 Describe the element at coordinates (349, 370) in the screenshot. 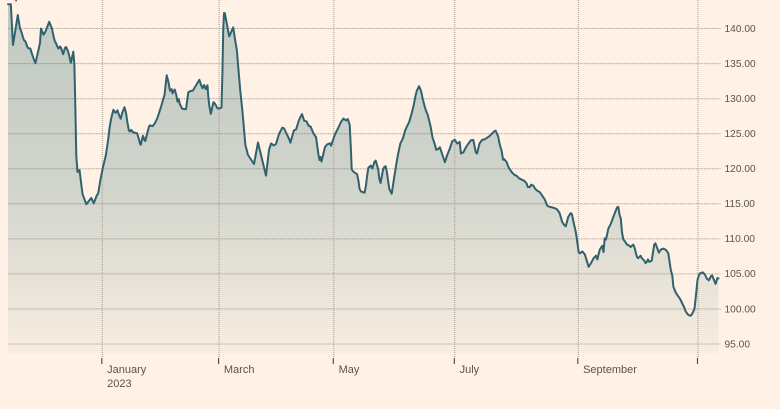

I see `svg-text: May` at that location.